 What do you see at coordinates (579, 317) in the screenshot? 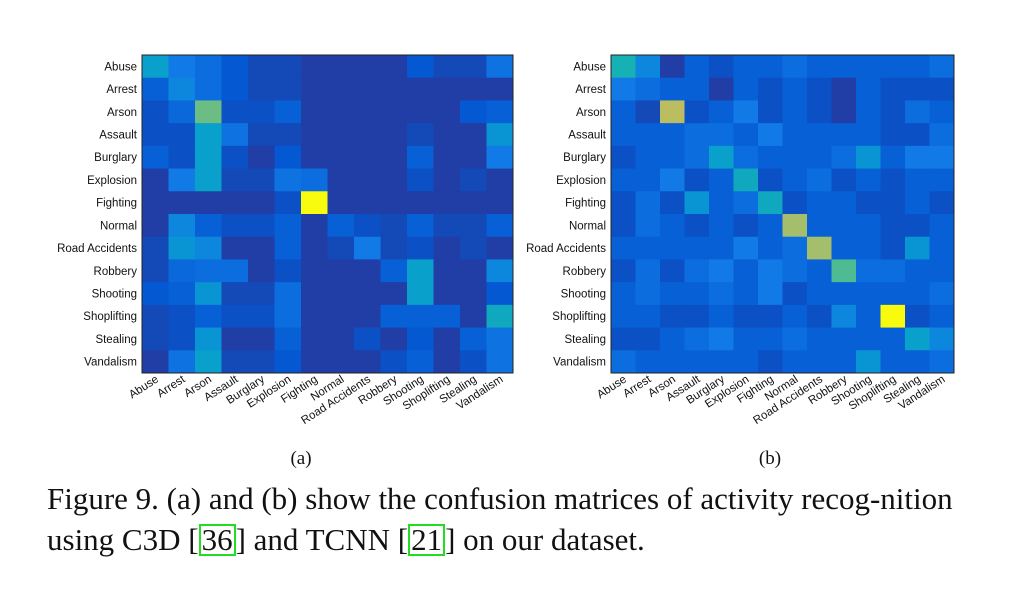
I see `y-tick-label: Shoplifting` at bounding box center [579, 317].